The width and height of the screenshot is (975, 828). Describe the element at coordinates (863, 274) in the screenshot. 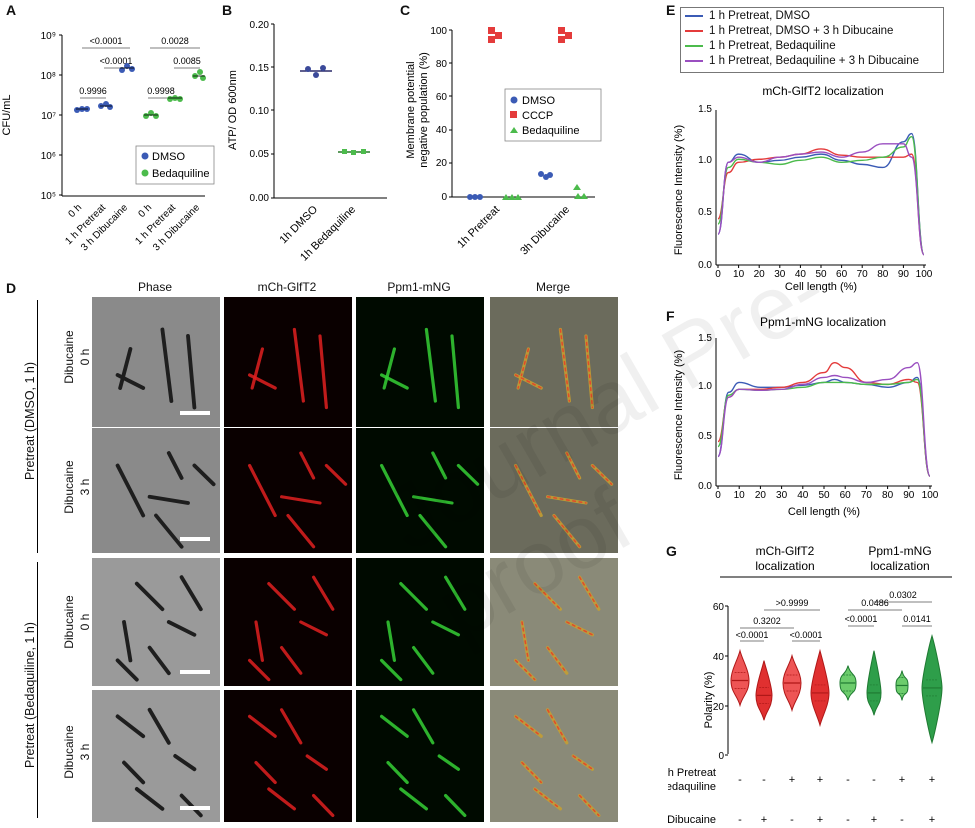

I see `panel-e-xtick: 70` at that location.